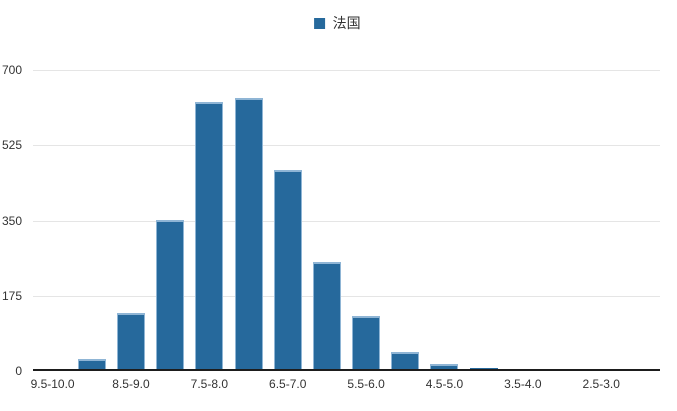 The image size is (677, 411). I want to click on bar-6.5-7.0, so click(287, 270).